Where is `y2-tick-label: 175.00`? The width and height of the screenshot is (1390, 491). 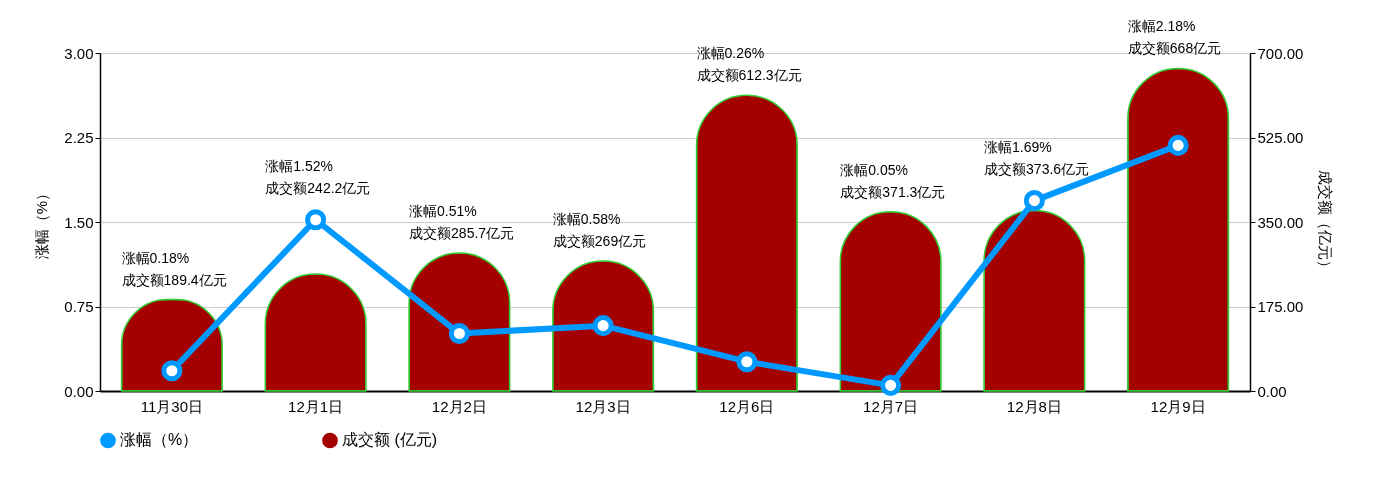
y2-tick-label: 175.00 is located at coordinates (1280, 306).